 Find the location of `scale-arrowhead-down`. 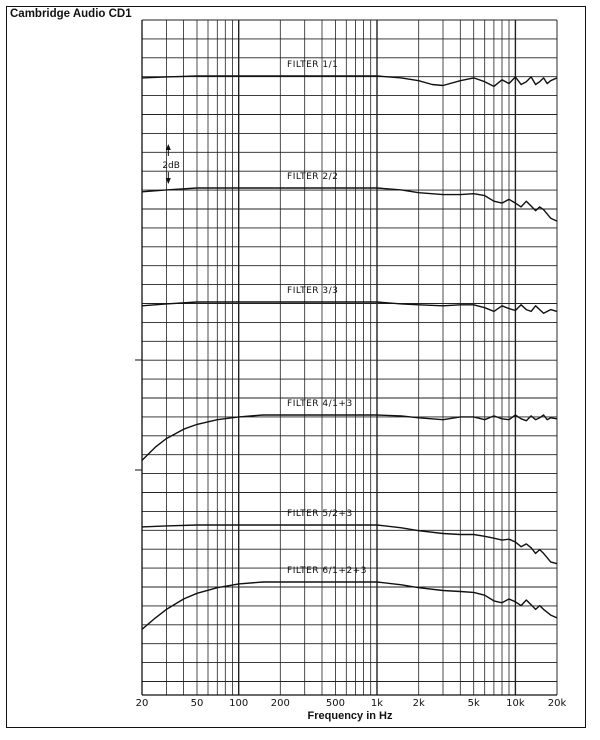

scale-arrowhead-down is located at coordinates (168, 181).